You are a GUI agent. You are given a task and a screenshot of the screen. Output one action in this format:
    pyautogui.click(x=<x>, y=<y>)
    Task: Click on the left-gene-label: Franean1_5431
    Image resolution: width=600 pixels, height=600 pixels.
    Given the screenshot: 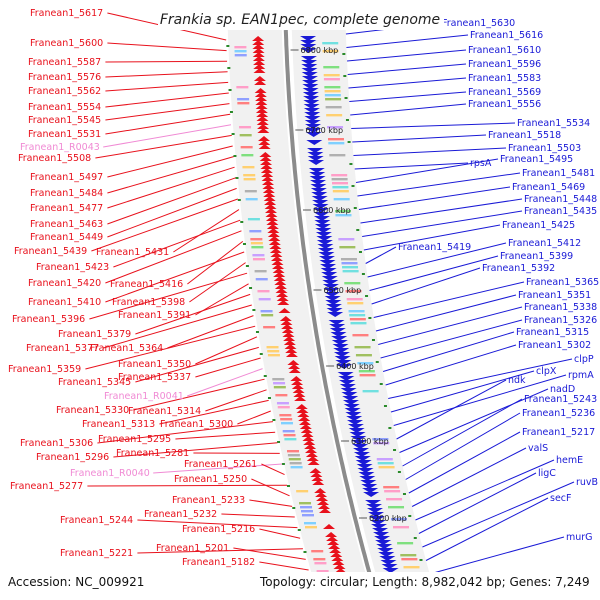 What is the action you would take?
    pyautogui.click(x=132, y=252)
    